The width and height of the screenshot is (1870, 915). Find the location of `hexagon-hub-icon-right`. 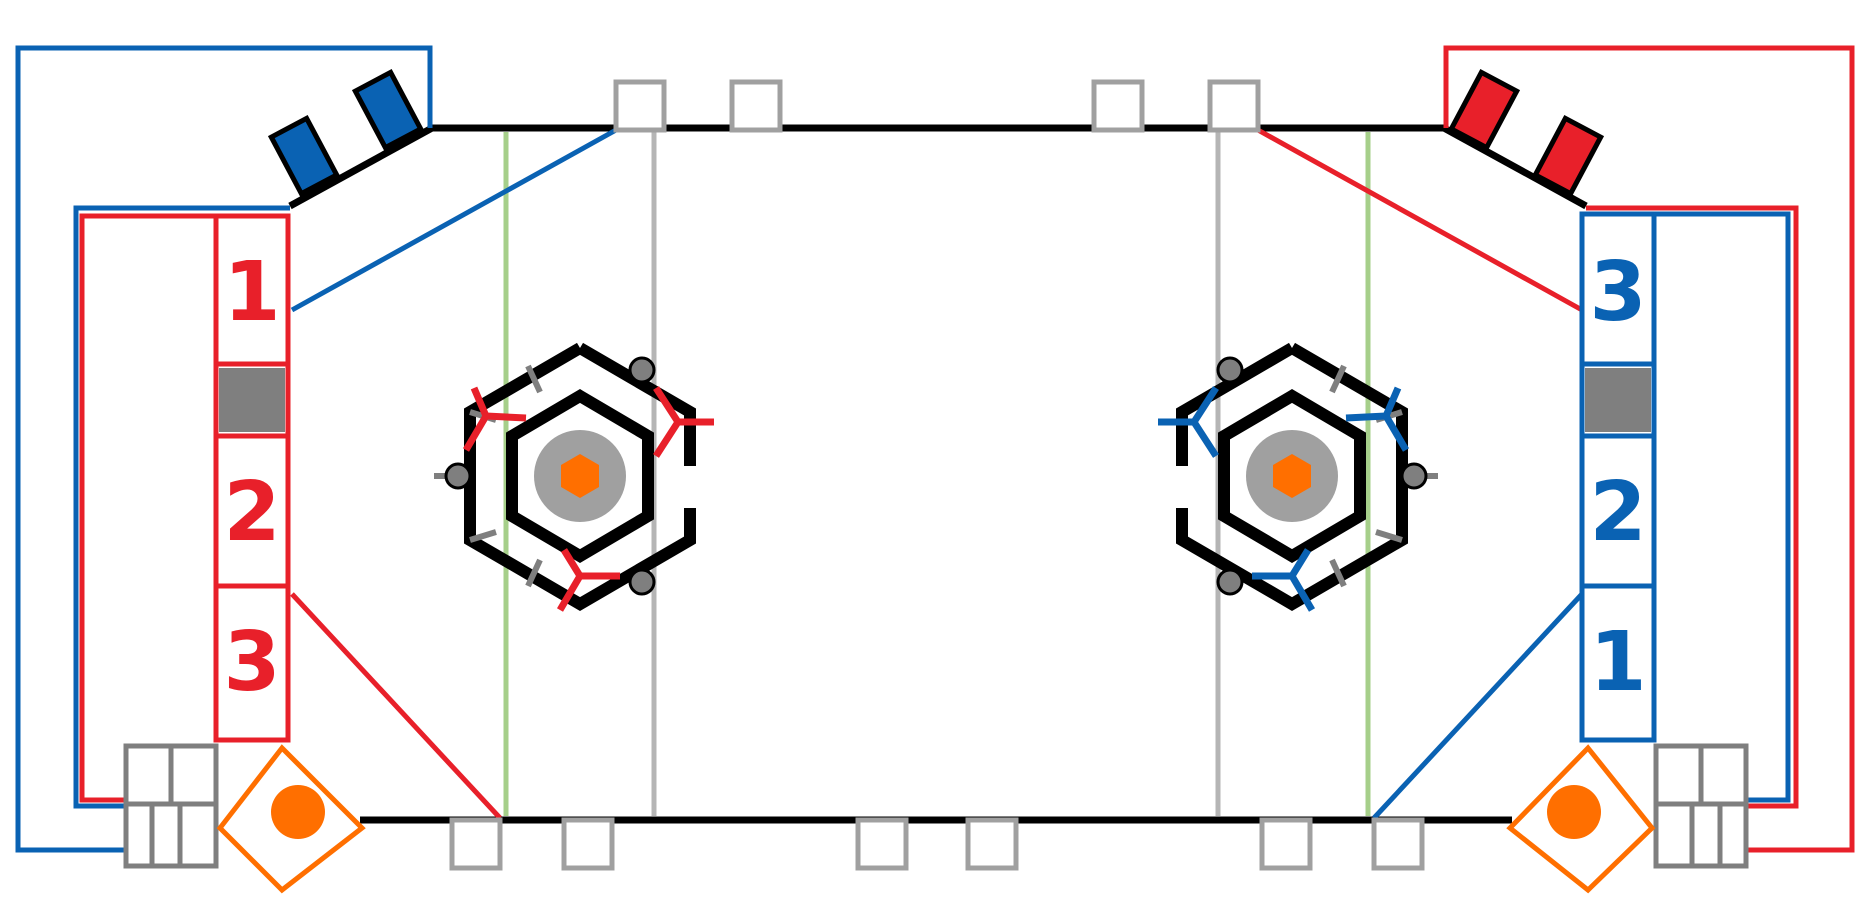

hexagon-hub-icon-right is located at coordinates (1298, 480).